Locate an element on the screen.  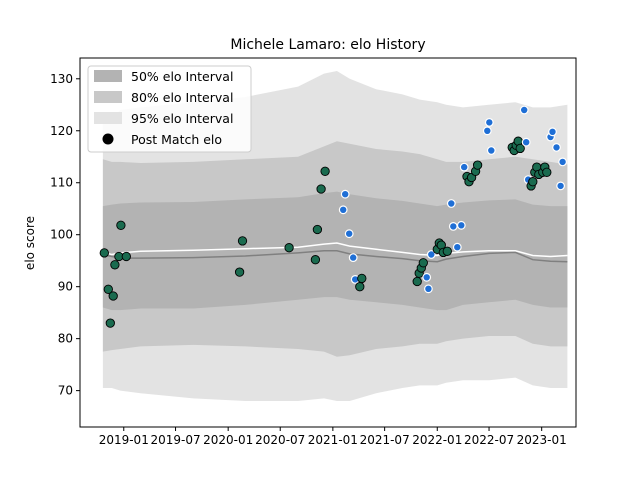
legend-box is located at coordinates (169, 109).